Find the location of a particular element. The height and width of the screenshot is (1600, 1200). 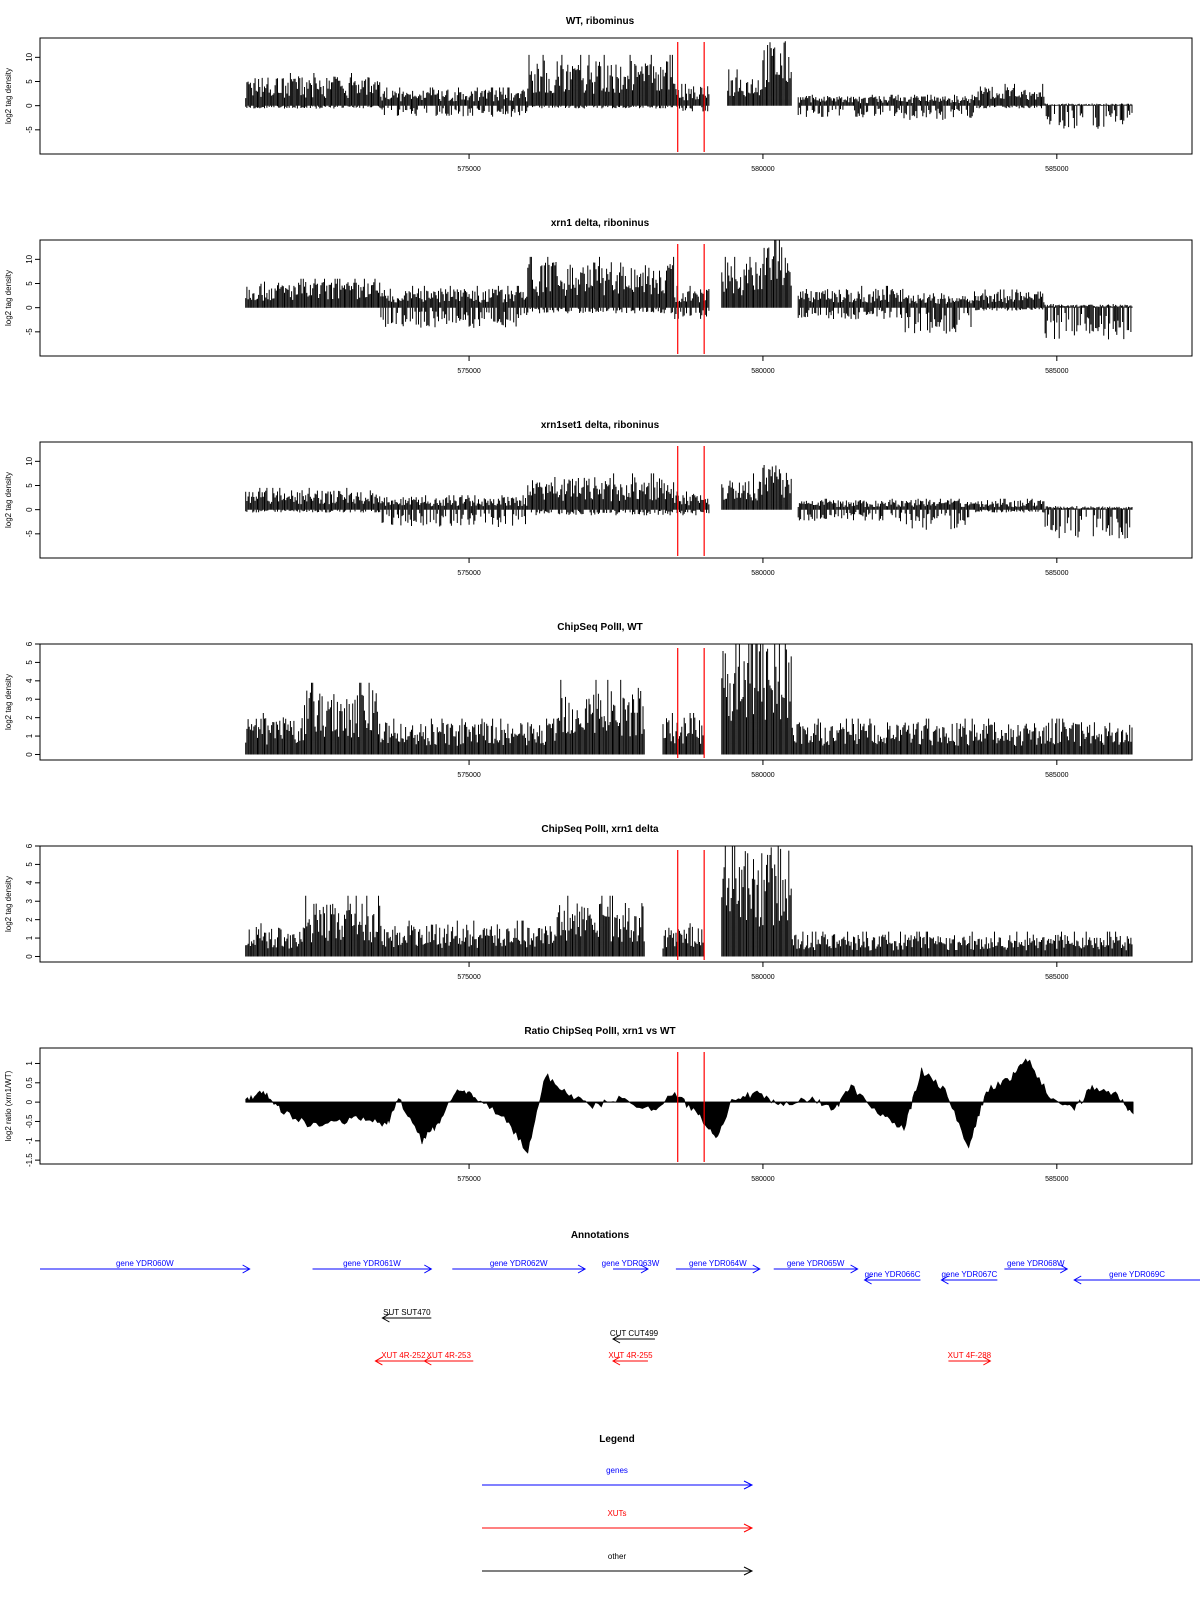

feature-label: gene YDR066C is located at coordinates (893, 1274).